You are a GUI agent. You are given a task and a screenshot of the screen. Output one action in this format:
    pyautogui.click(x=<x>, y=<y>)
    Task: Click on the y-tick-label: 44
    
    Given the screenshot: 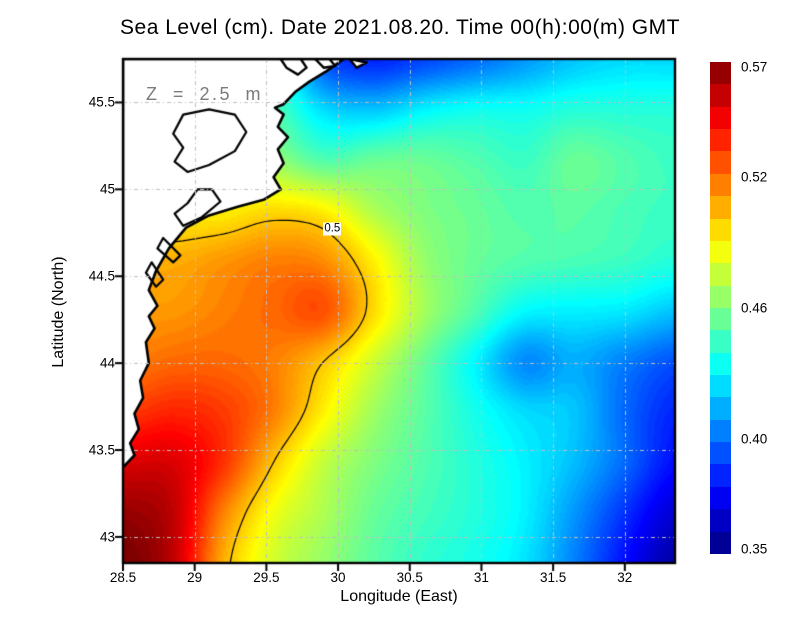 What is the action you would take?
    pyautogui.click(x=107, y=363)
    